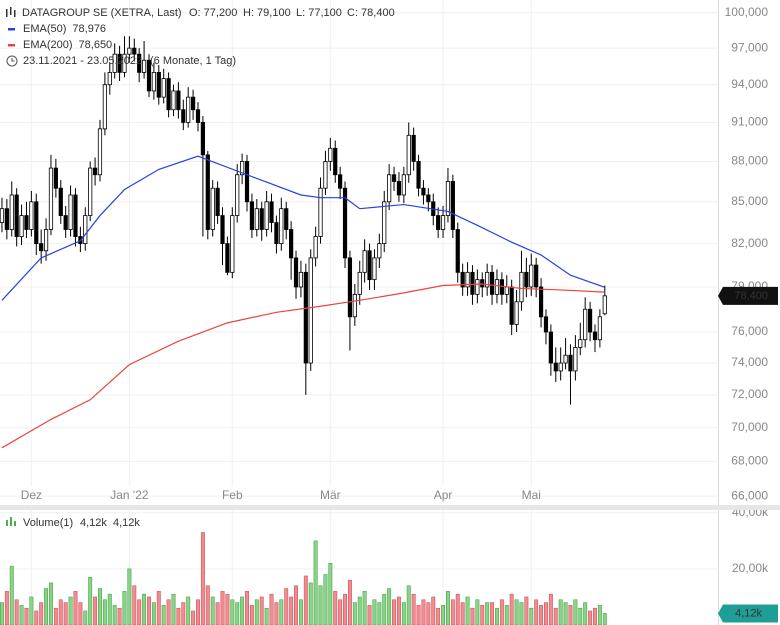 The height and width of the screenshot is (625, 780). I want to click on volume-badge-label: 4,12k, so click(748, 613).